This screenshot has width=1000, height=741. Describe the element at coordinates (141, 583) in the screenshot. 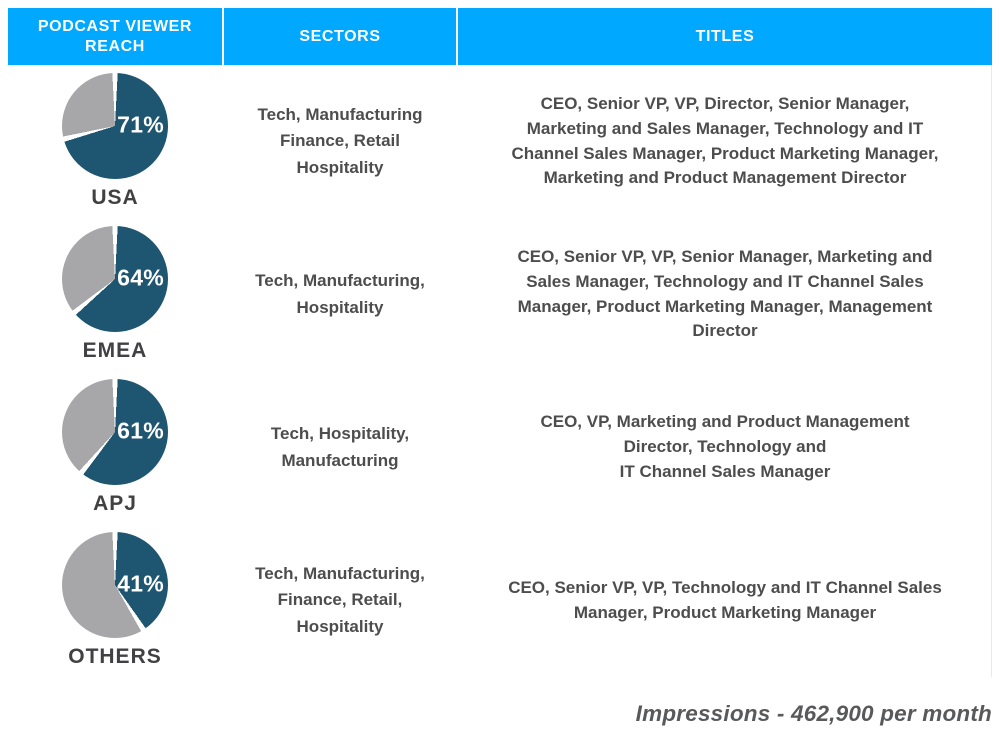

I see `pie-percent-label: 41%` at that location.